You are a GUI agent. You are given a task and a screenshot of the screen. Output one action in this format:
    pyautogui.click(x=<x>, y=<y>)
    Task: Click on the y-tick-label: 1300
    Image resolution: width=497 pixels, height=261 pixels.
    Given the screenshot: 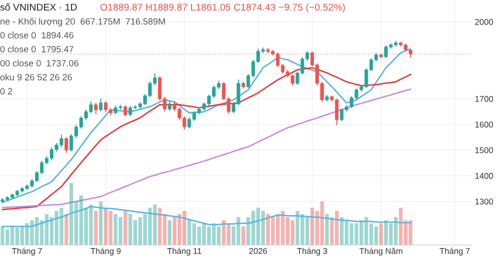 What is the action you would take?
    pyautogui.click(x=484, y=201)
    